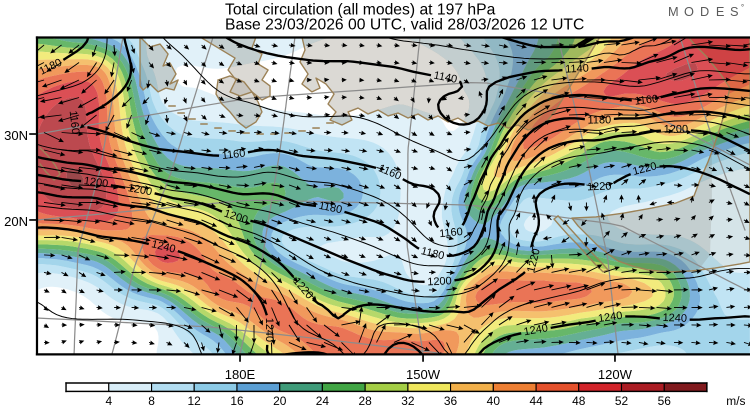 The height and width of the screenshot is (408, 750). What do you see at coordinates (704, 11) in the screenshot?
I see `svg-text: D` at bounding box center [704, 11].